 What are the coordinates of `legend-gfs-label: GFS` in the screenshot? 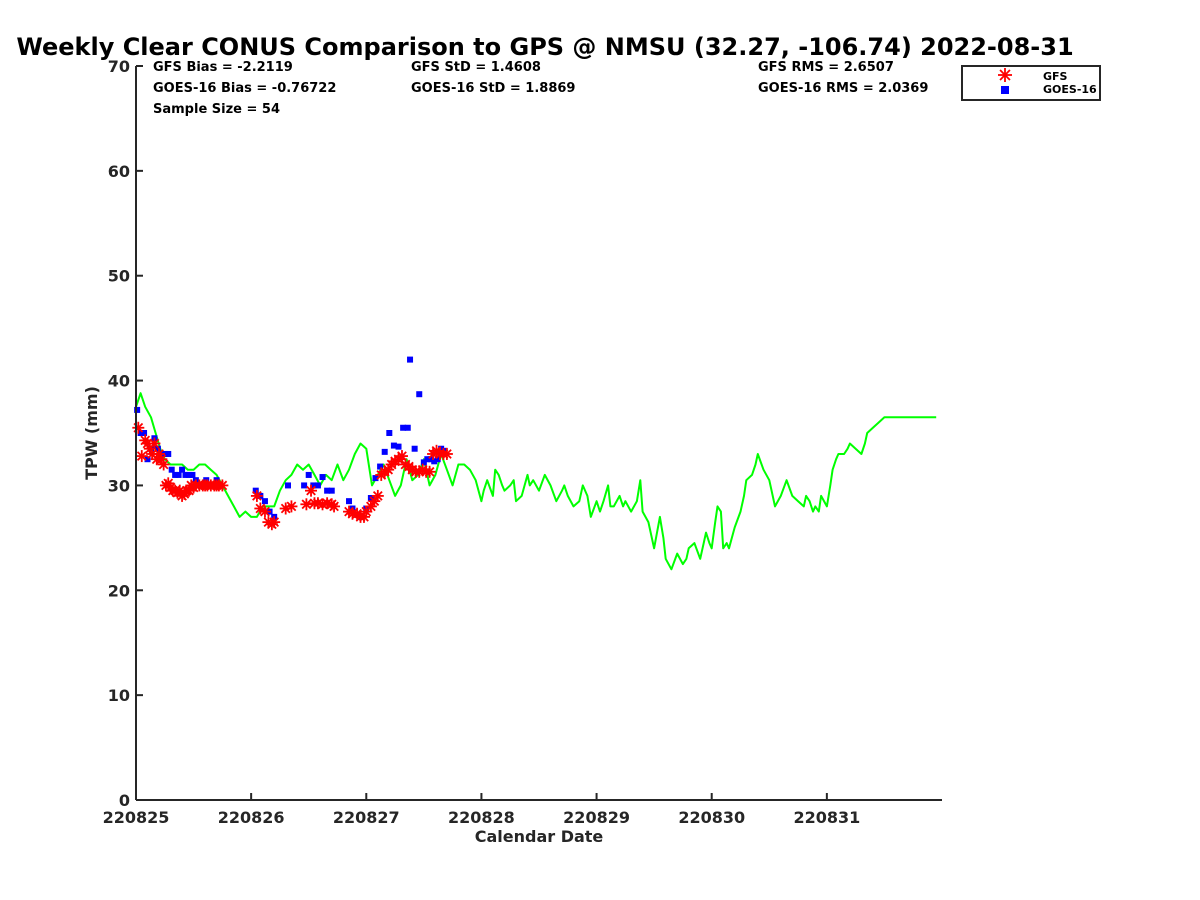 It's located at (1055, 76).